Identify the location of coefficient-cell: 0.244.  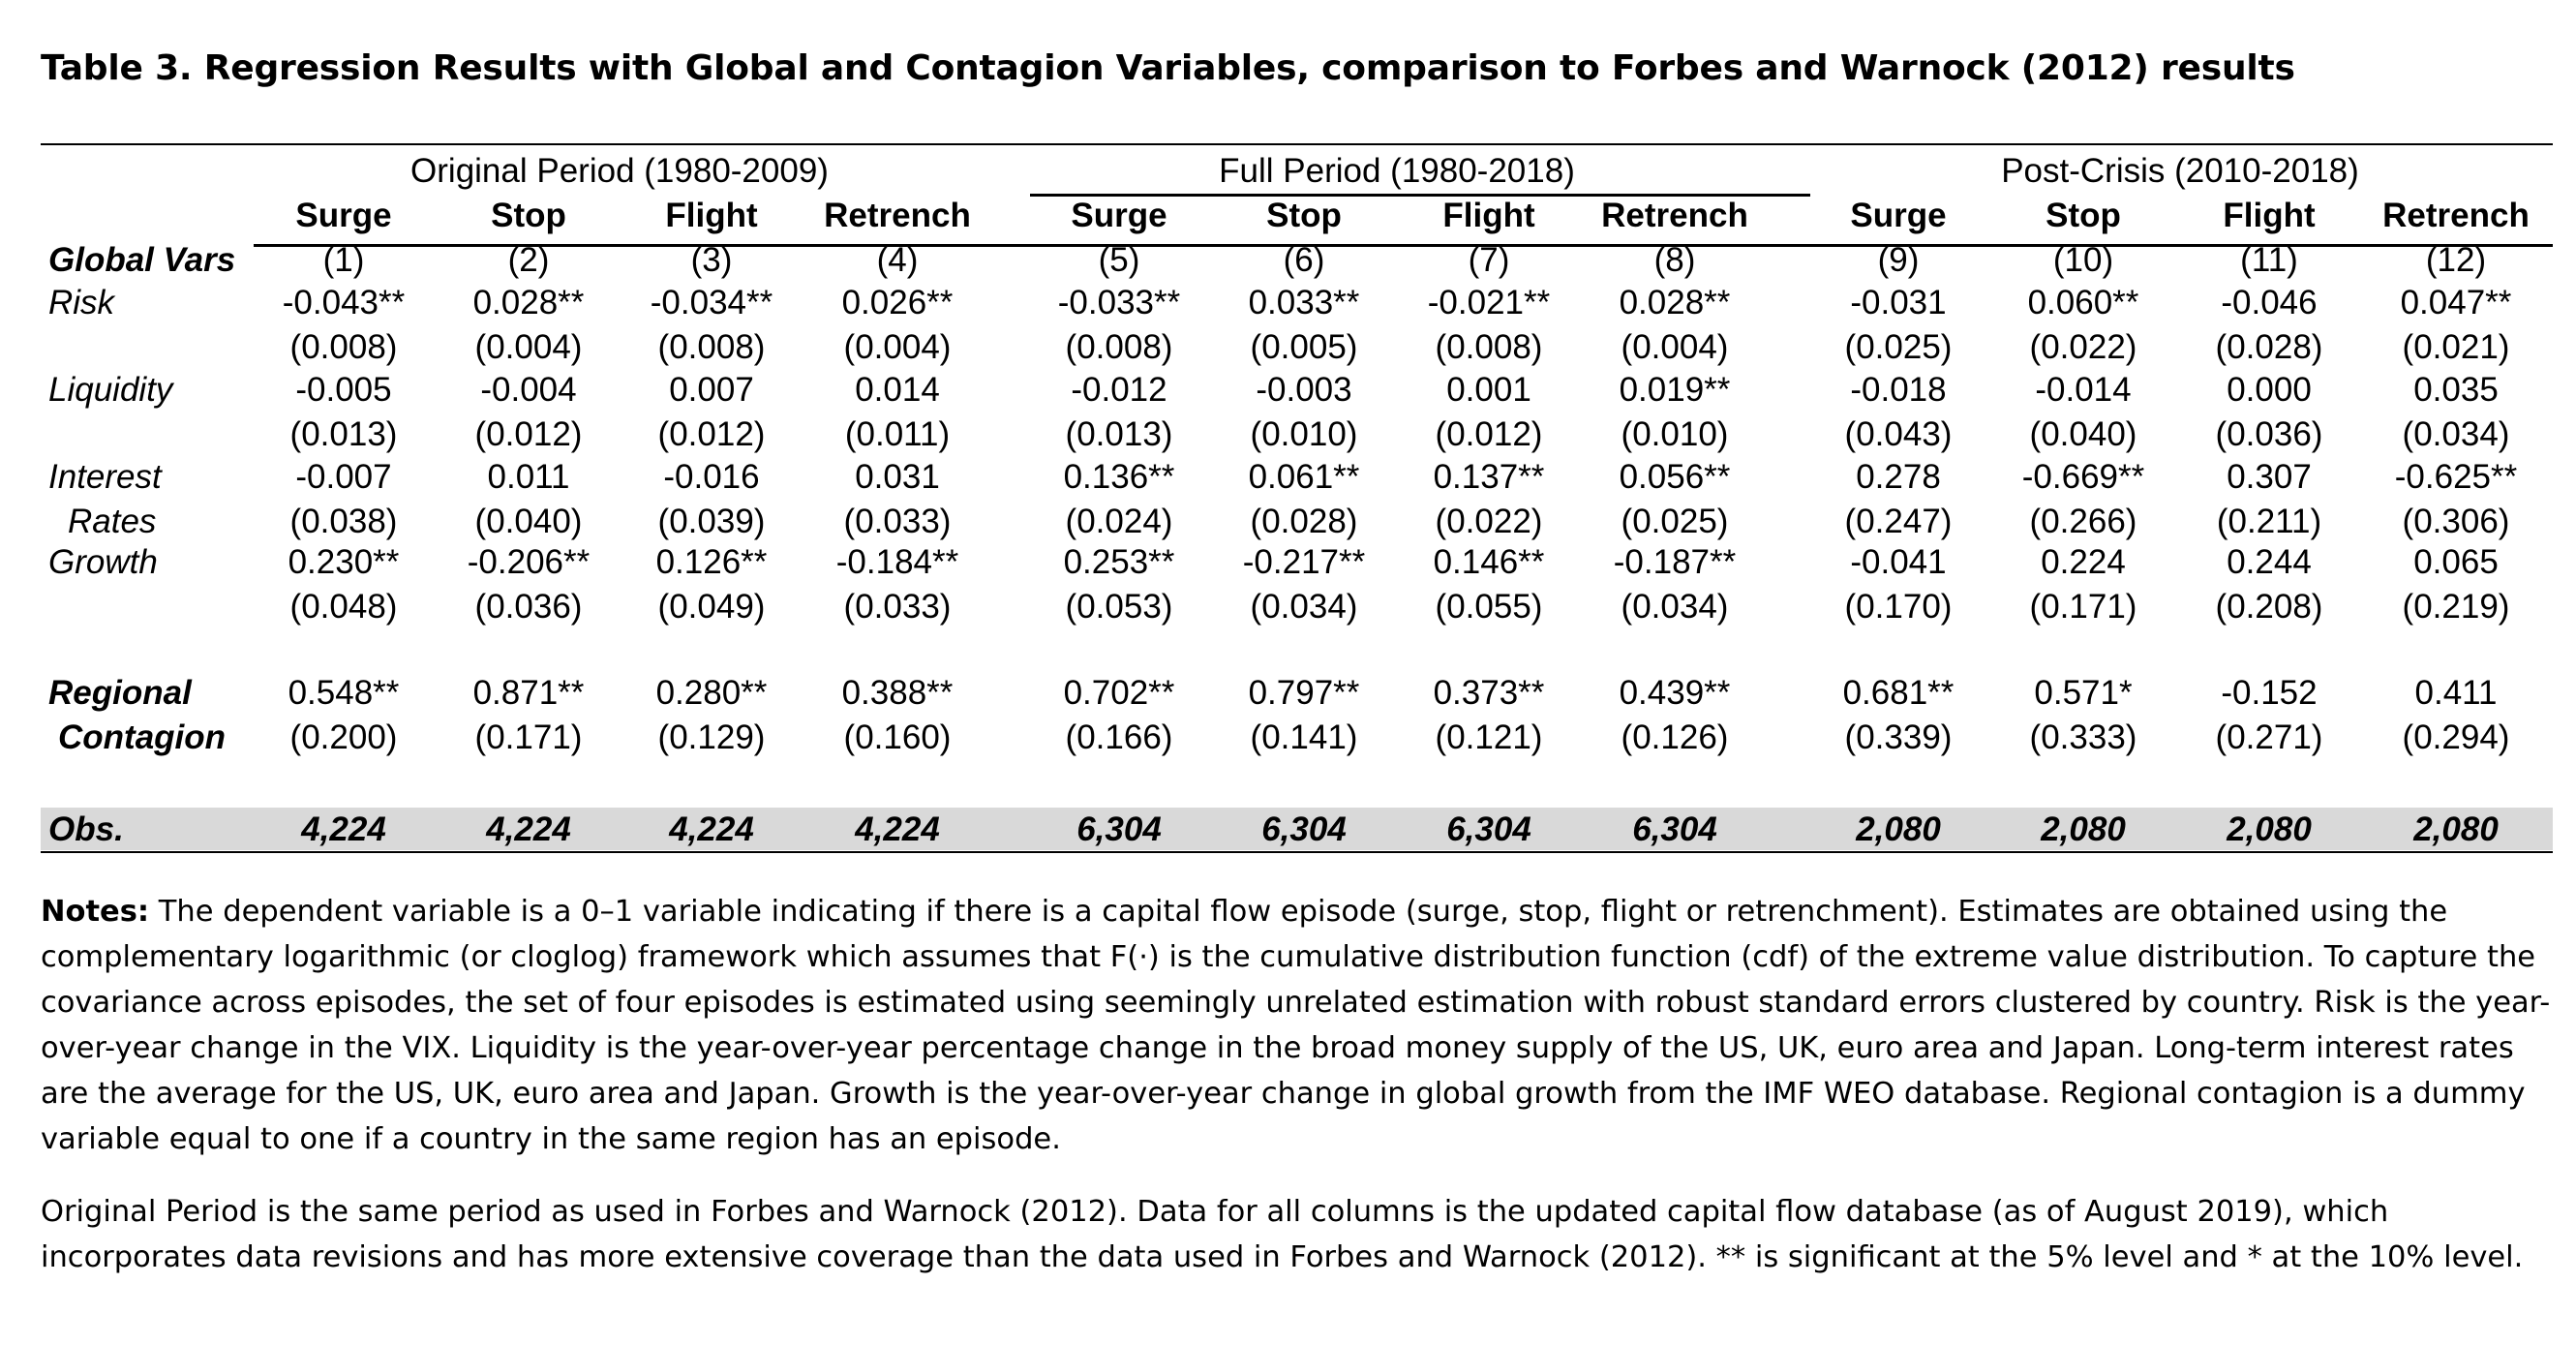
(2269, 562).